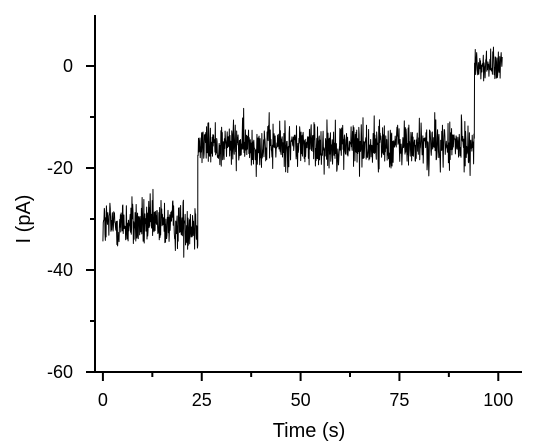 Image resolution: width=550 pixels, height=448 pixels. What do you see at coordinates (68, 66) in the screenshot?
I see `y-tick-label-0: 0` at bounding box center [68, 66].